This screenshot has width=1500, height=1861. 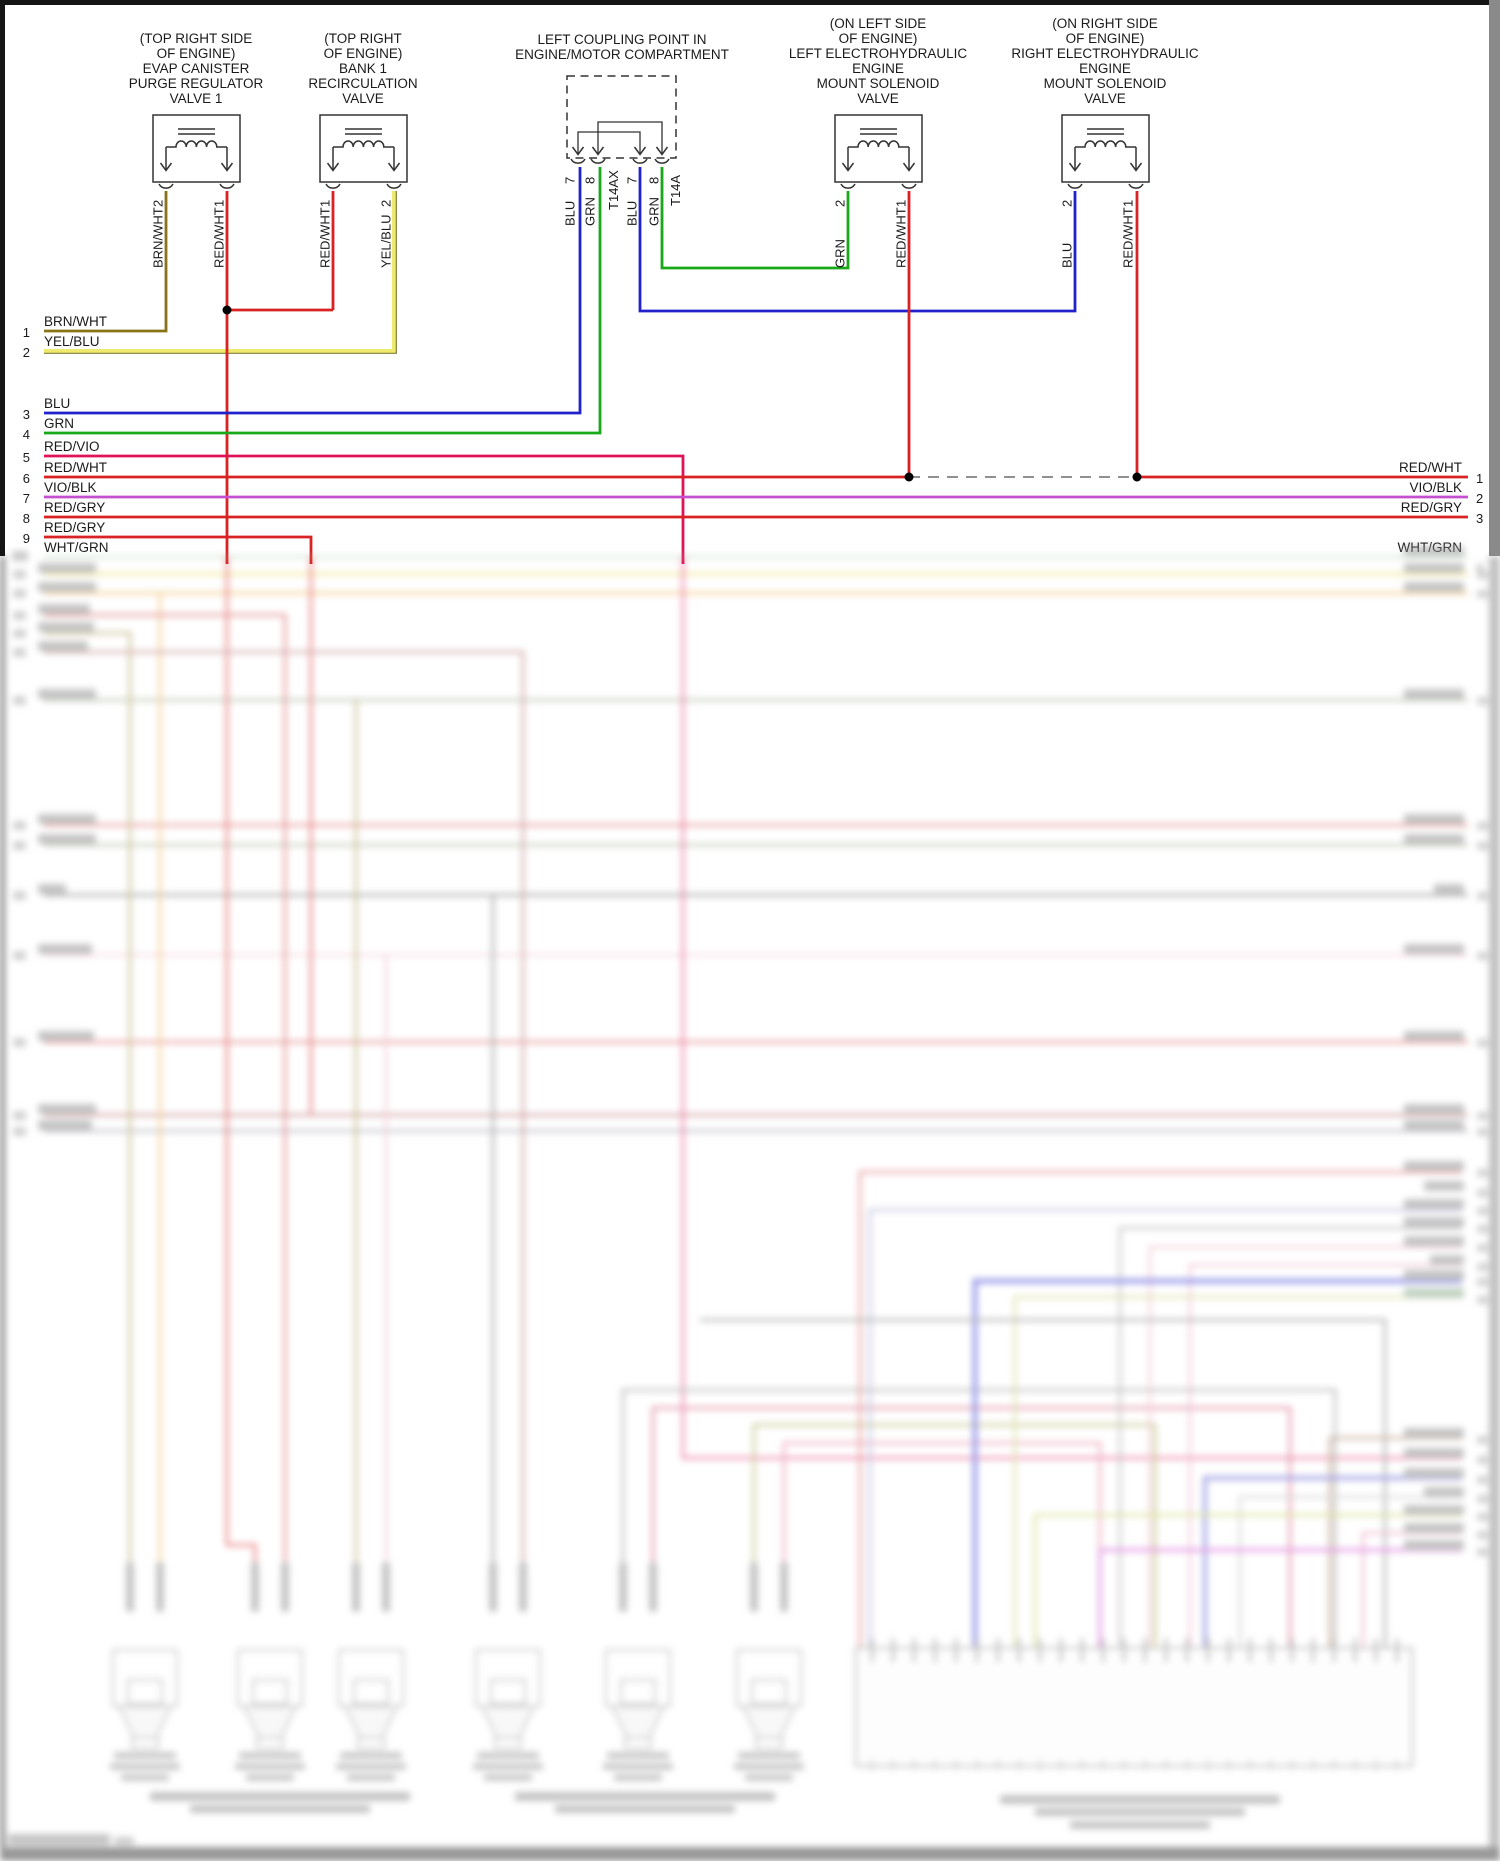 I want to click on component-label: VALVE 1, so click(x=196, y=98).